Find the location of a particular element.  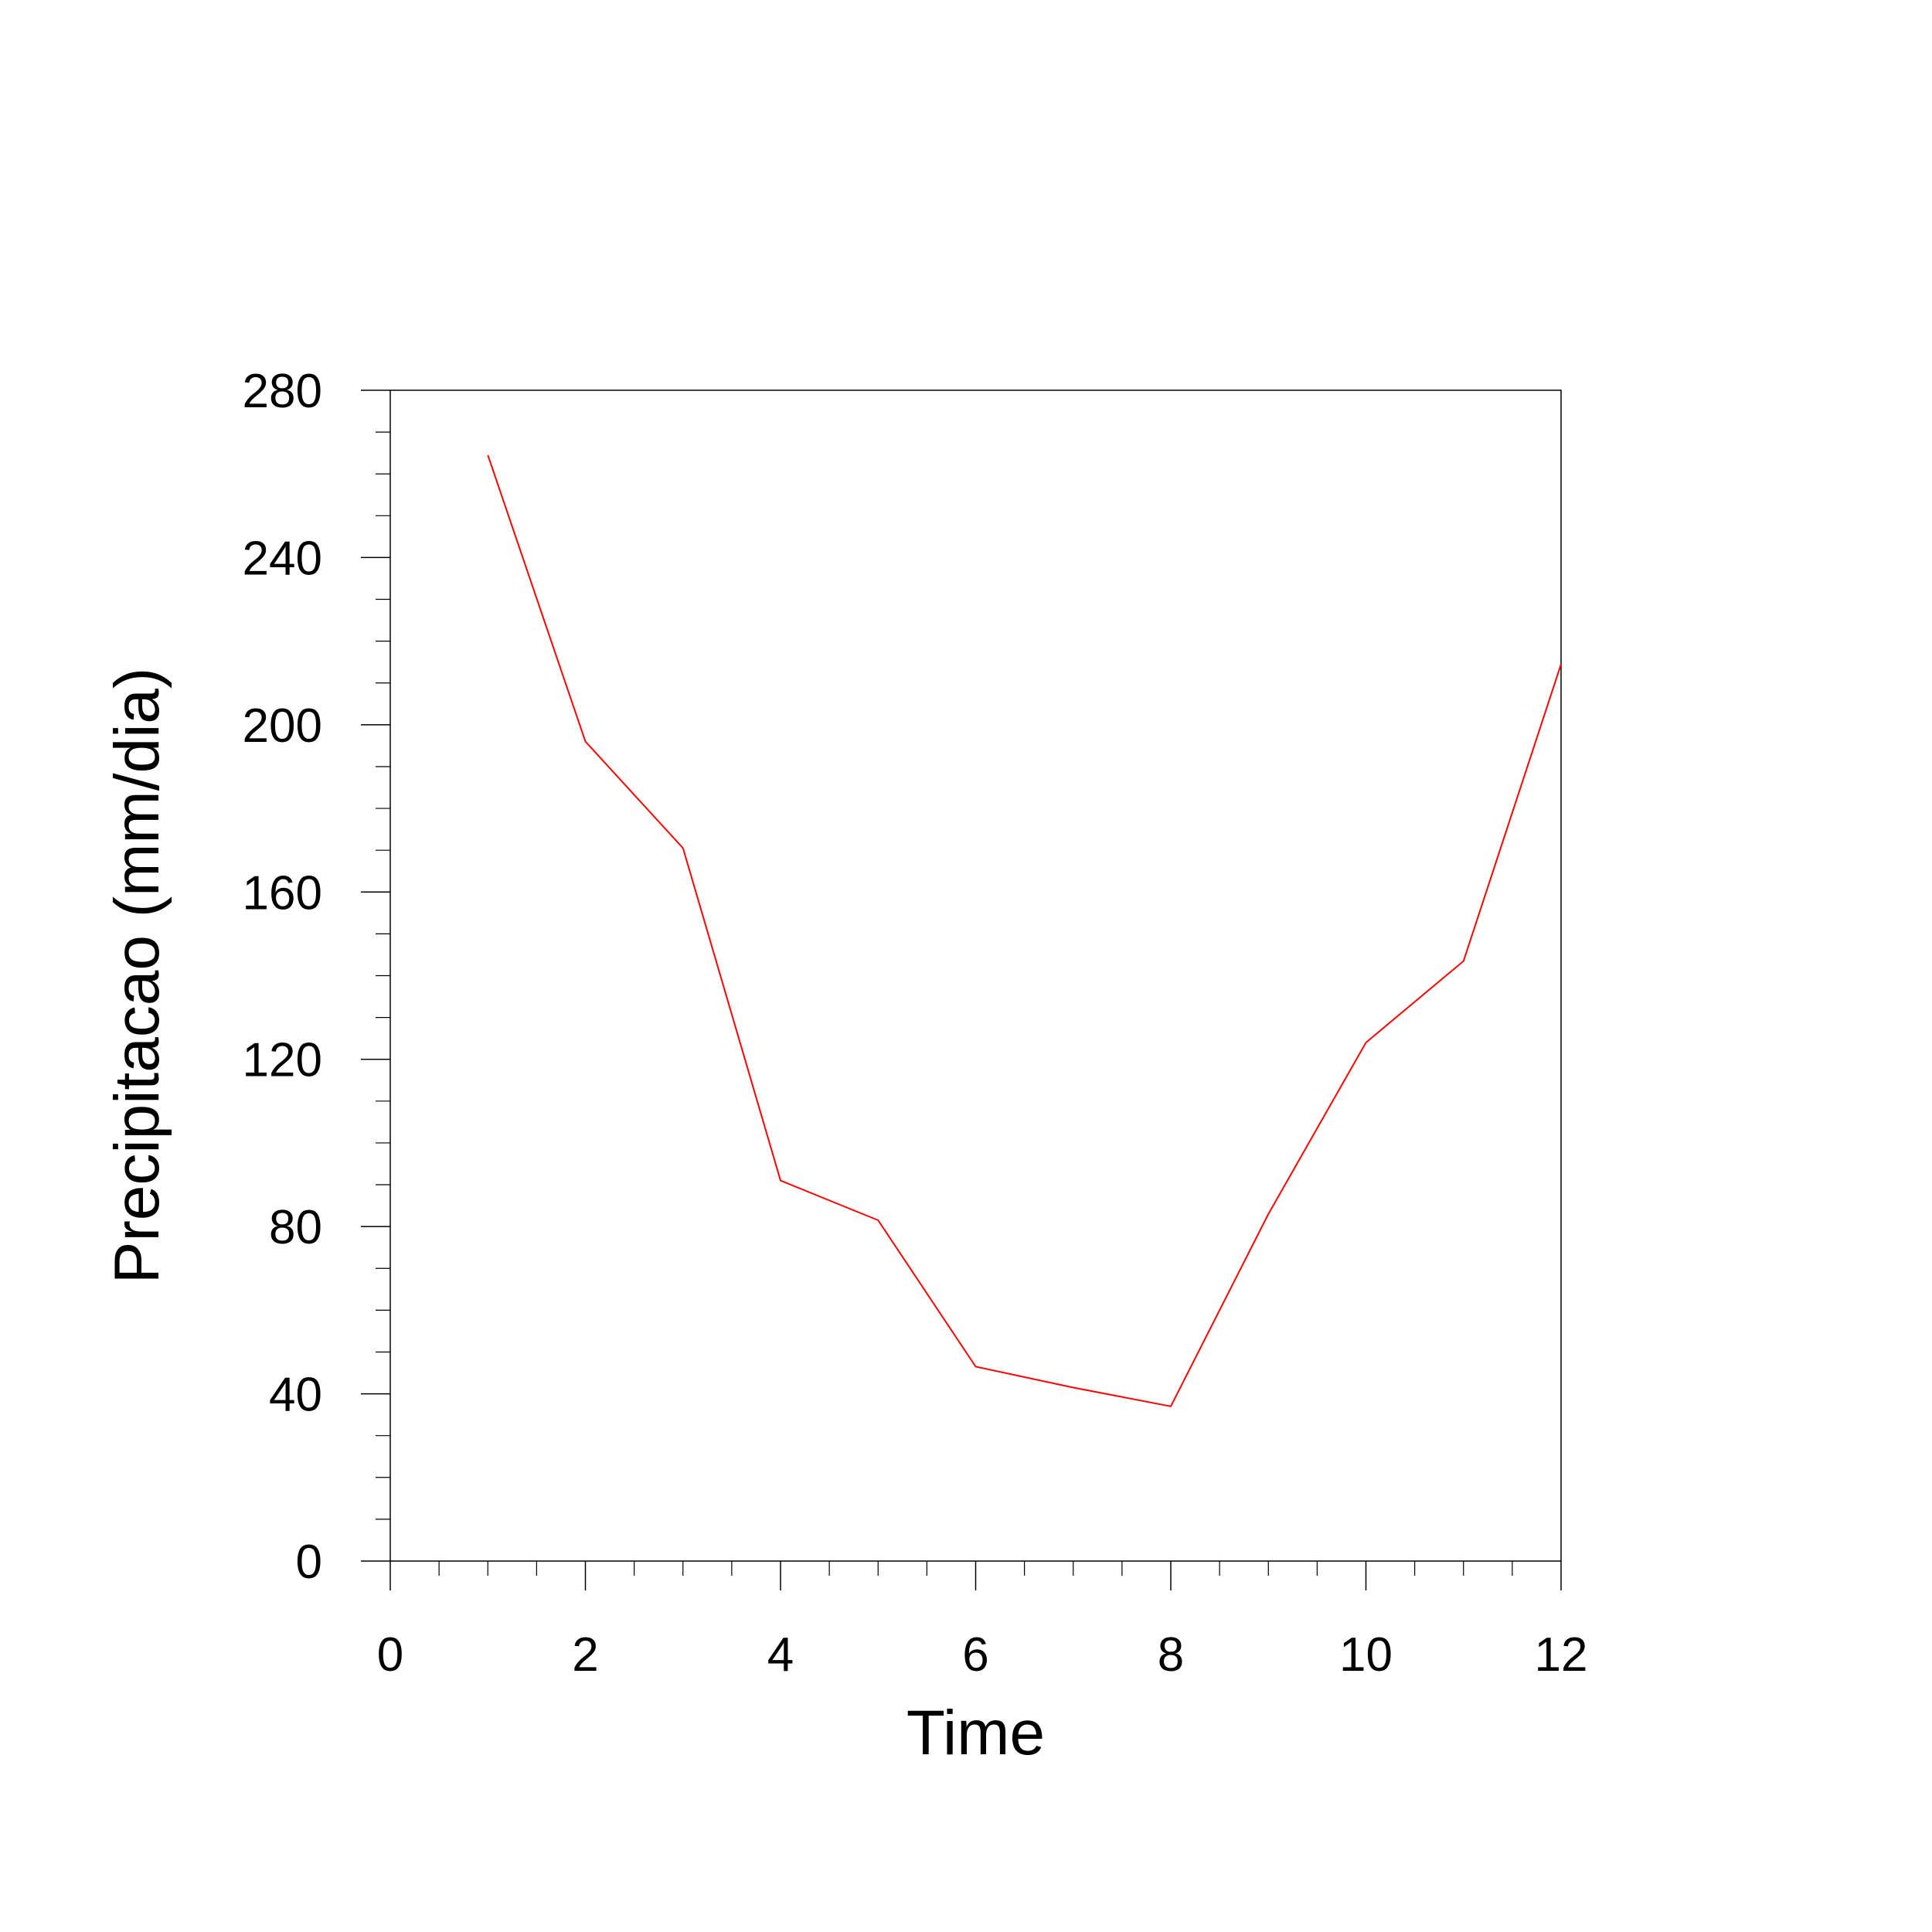

y-tick-label: 80 is located at coordinates (296, 1227).